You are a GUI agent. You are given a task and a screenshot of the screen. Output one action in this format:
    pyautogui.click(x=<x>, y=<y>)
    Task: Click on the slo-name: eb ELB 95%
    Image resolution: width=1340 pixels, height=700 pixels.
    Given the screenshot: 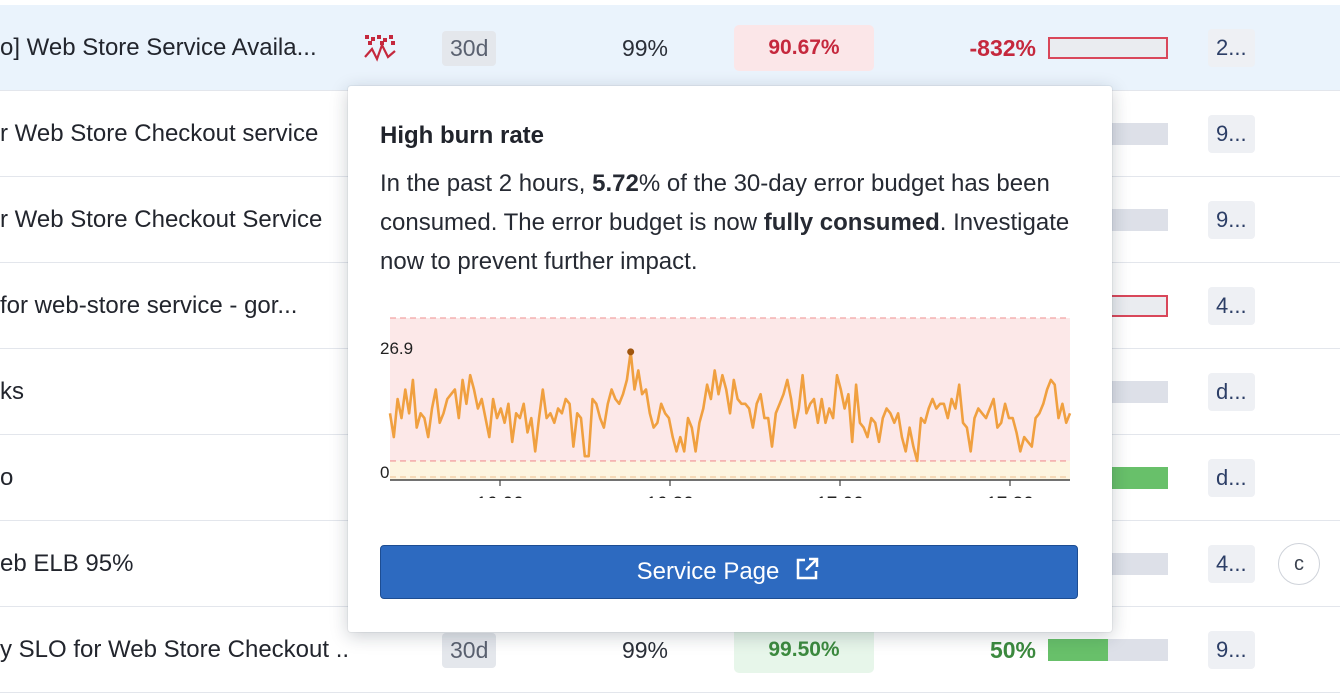 What is the action you would take?
    pyautogui.click(x=67, y=563)
    